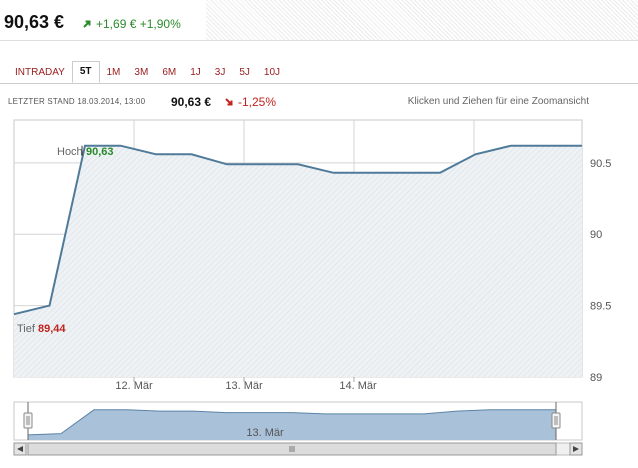 This screenshot has width=638, height=468. I want to click on y-tick-label: 89, so click(596, 378).